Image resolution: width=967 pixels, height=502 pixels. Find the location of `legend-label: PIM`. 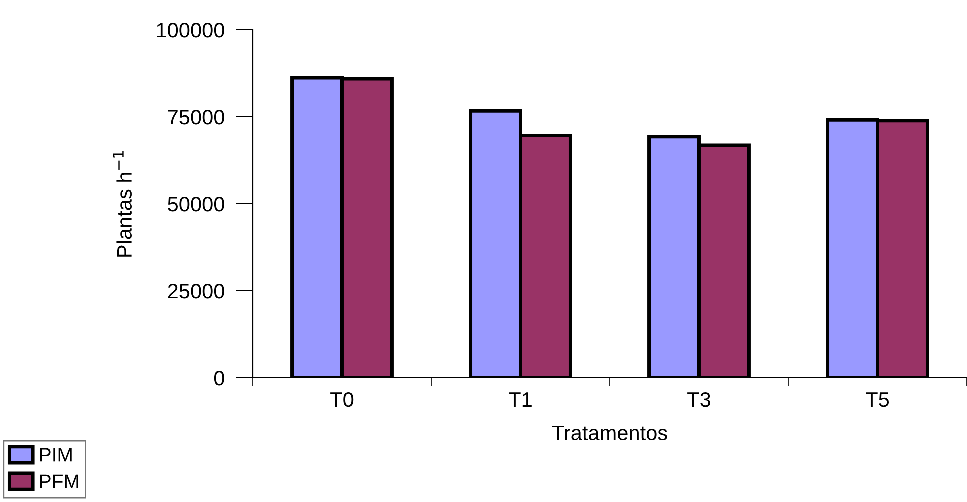

legend-label: PIM is located at coordinates (56, 455).